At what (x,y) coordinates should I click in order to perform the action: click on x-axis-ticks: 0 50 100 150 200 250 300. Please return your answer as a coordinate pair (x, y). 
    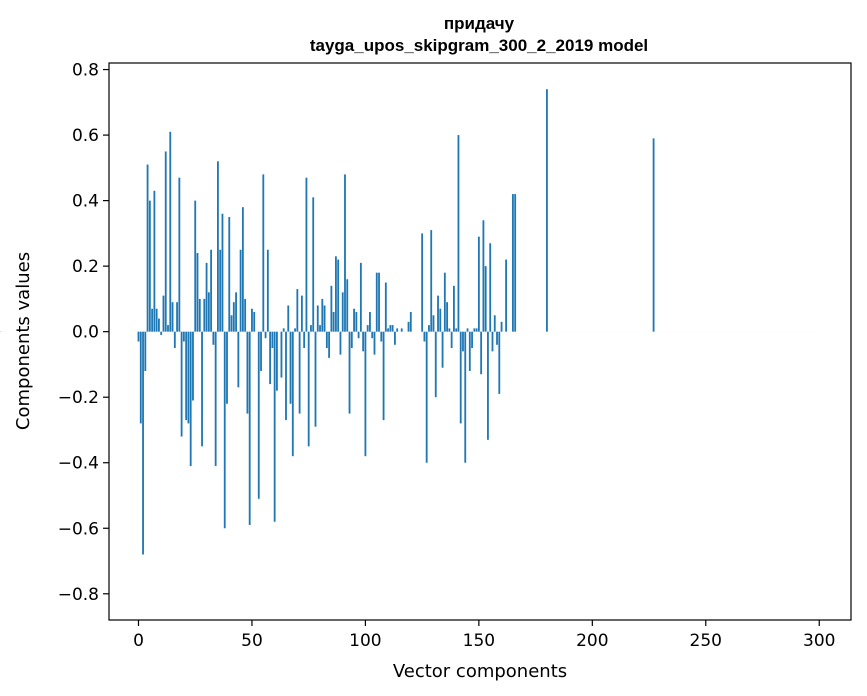
    Looking at the image, I should click on (484, 635).